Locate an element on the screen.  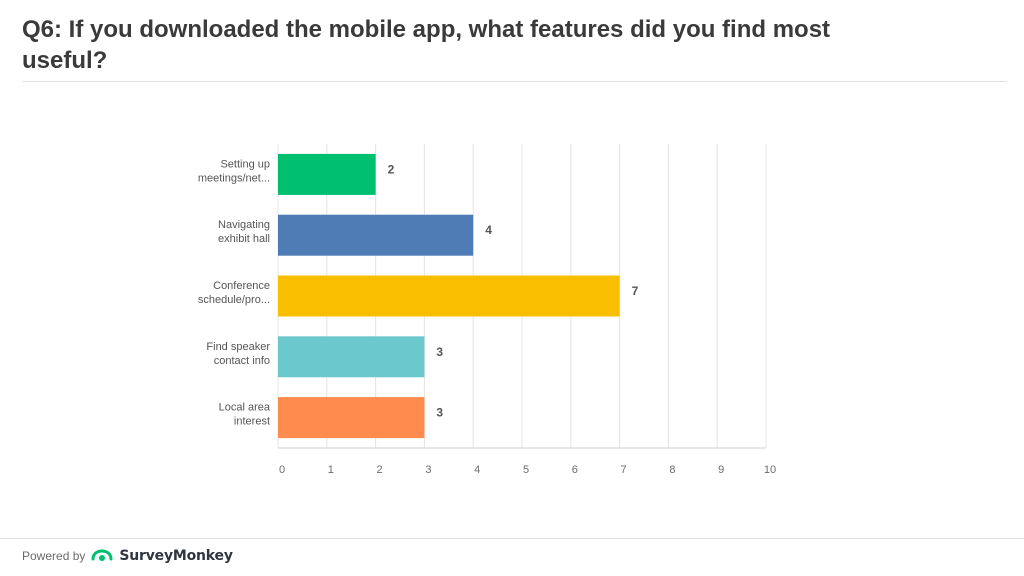
data-label: 4 is located at coordinates (488, 230).